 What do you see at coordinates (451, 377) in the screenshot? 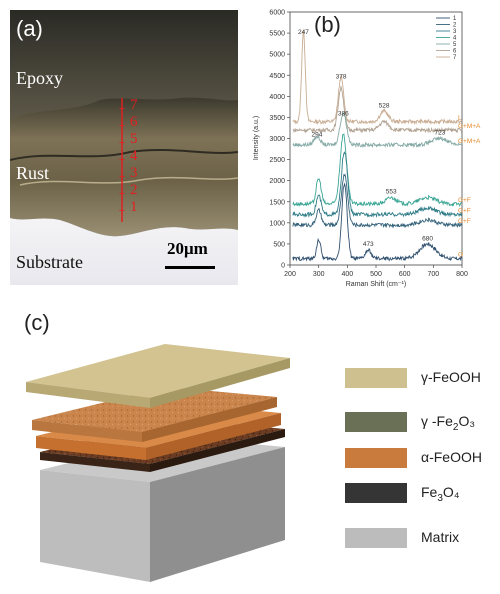
I see `legend-label-g_feooh: γ-FeOOH` at bounding box center [451, 377].